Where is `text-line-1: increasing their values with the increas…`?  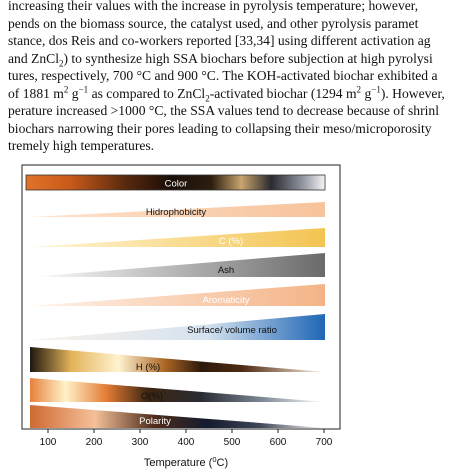
text-line-1: increasing their values with the increas… is located at coordinates (241, 7).